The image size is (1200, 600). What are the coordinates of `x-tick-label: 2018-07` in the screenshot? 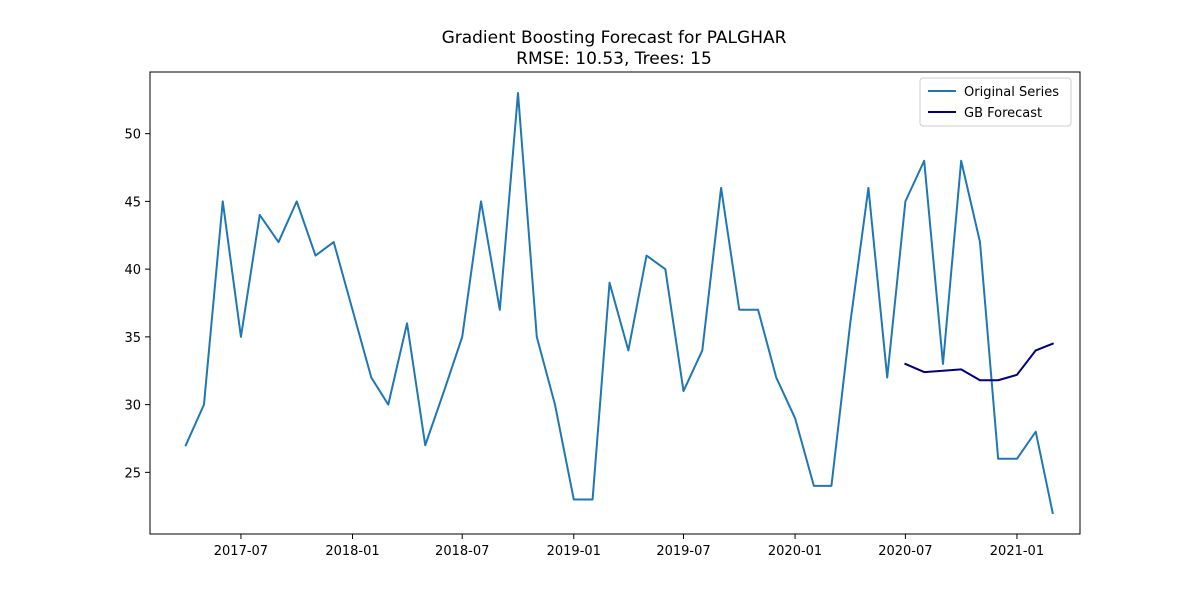 It's located at (462, 551).